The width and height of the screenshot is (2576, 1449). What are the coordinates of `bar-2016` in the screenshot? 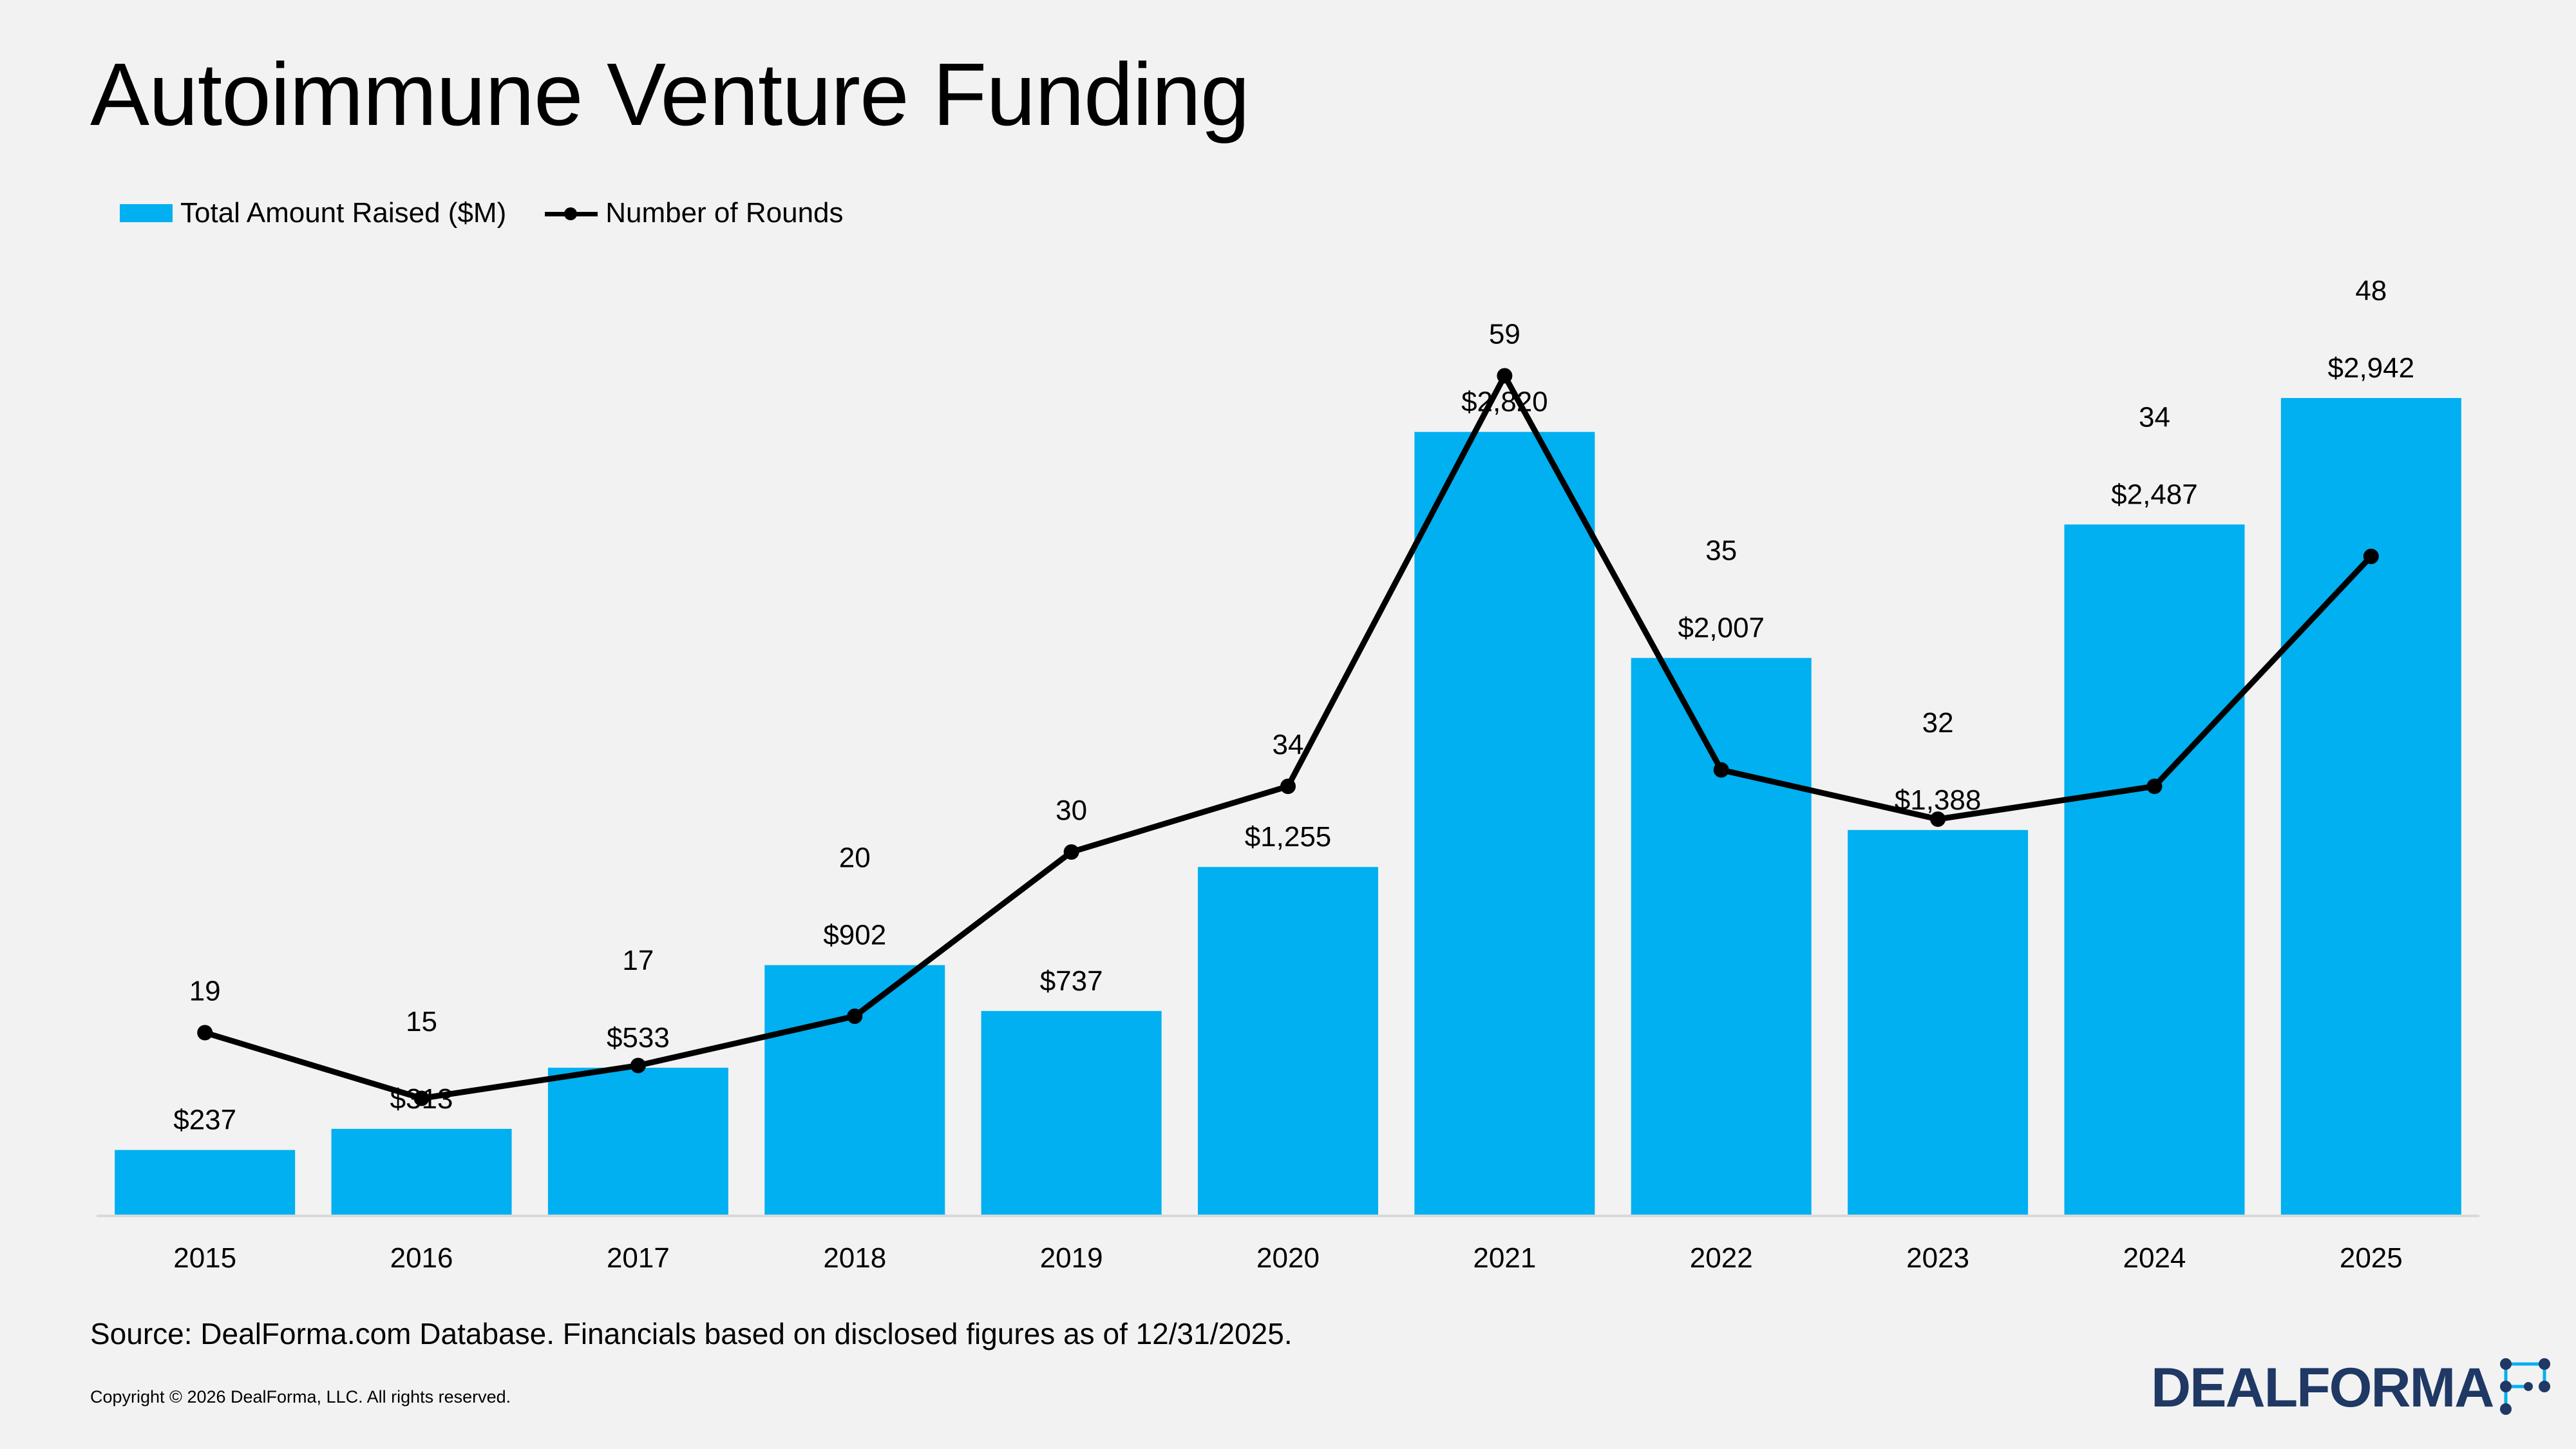 It's located at (421, 1172).